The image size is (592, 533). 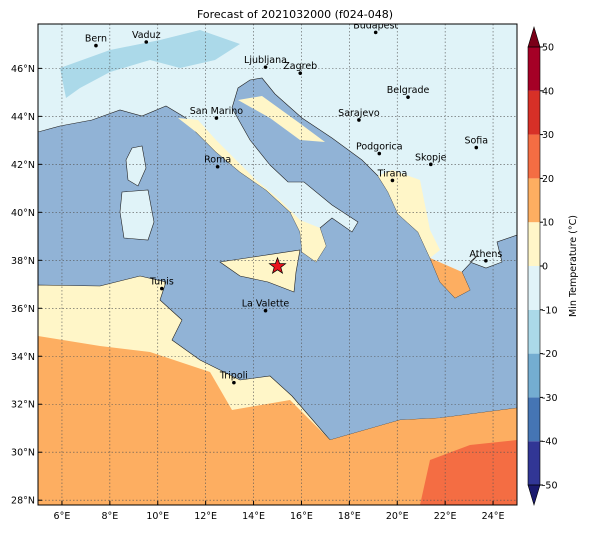 What do you see at coordinates (476, 141) in the screenshot?
I see `city-label: Sofia` at bounding box center [476, 141].